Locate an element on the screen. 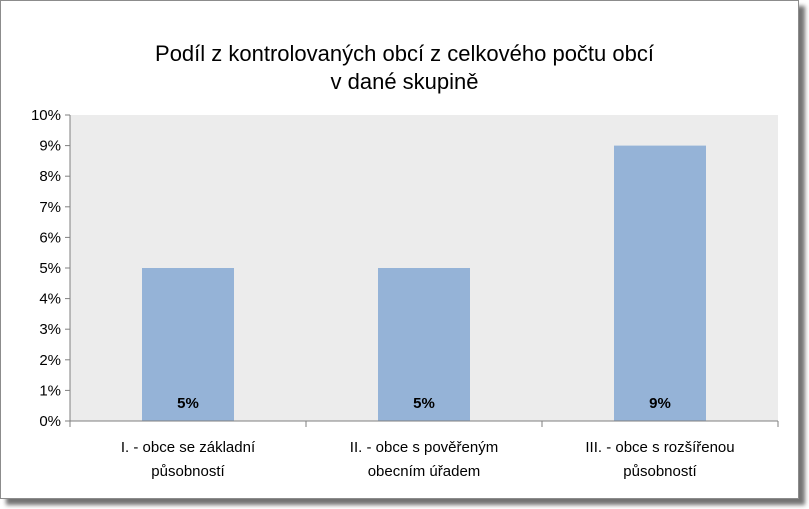 This screenshot has height=509, width=809. y-tick-label: 5% is located at coordinates (50, 268).